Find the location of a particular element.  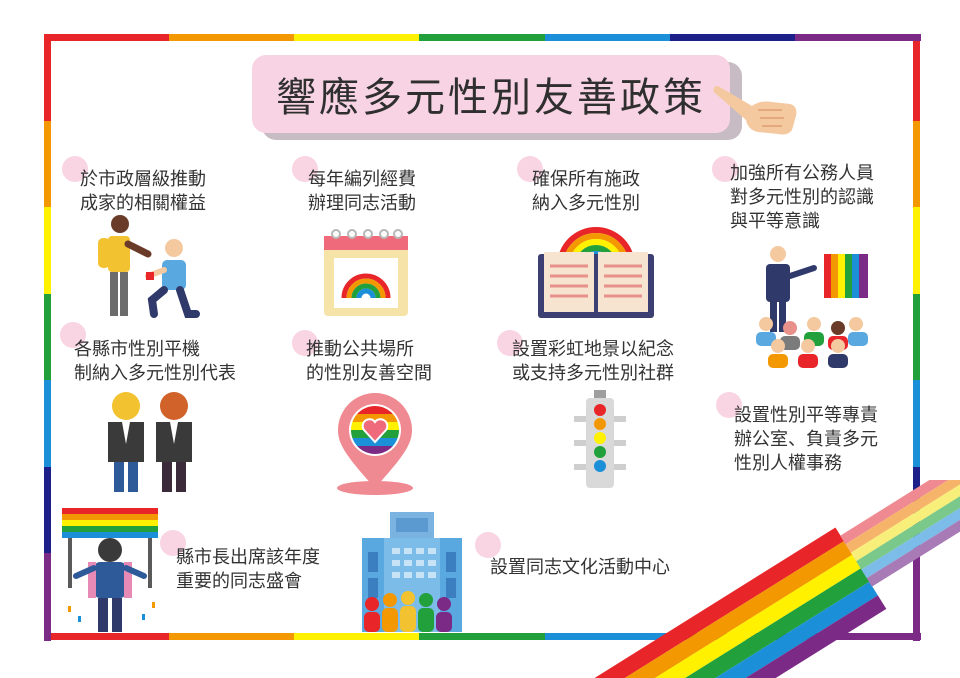

item-line: 性別人權事務 is located at coordinates (788, 463).